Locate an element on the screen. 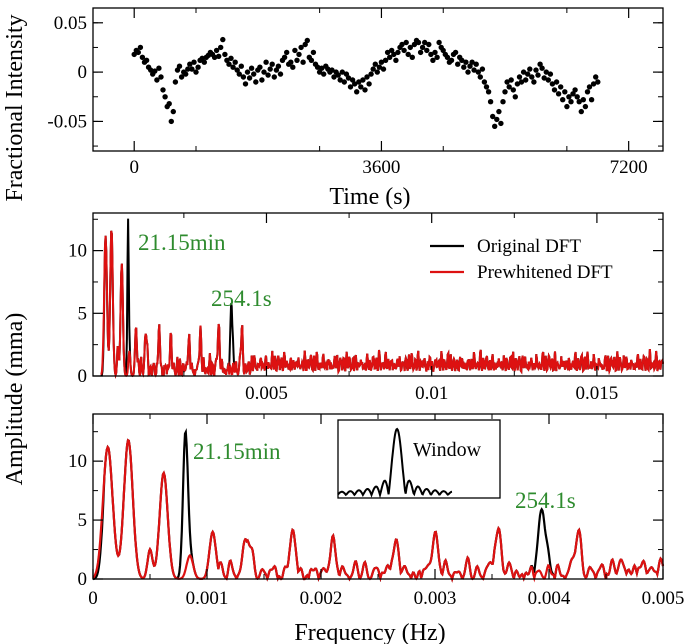 Image resolution: width=686 pixels, height=644 pixels. lightcurve-ytick-label: 0.05 is located at coordinates (70, 23).